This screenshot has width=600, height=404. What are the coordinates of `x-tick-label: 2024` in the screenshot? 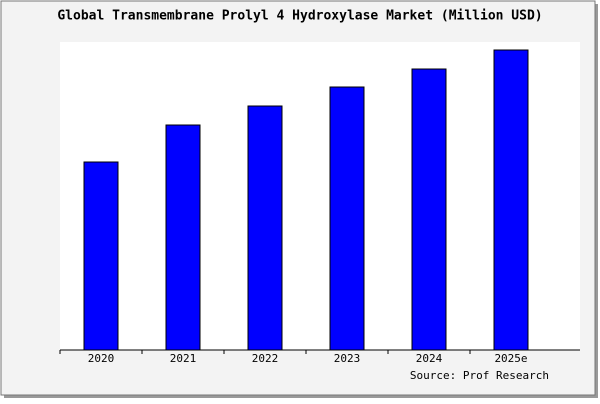 It's located at (429, 358).